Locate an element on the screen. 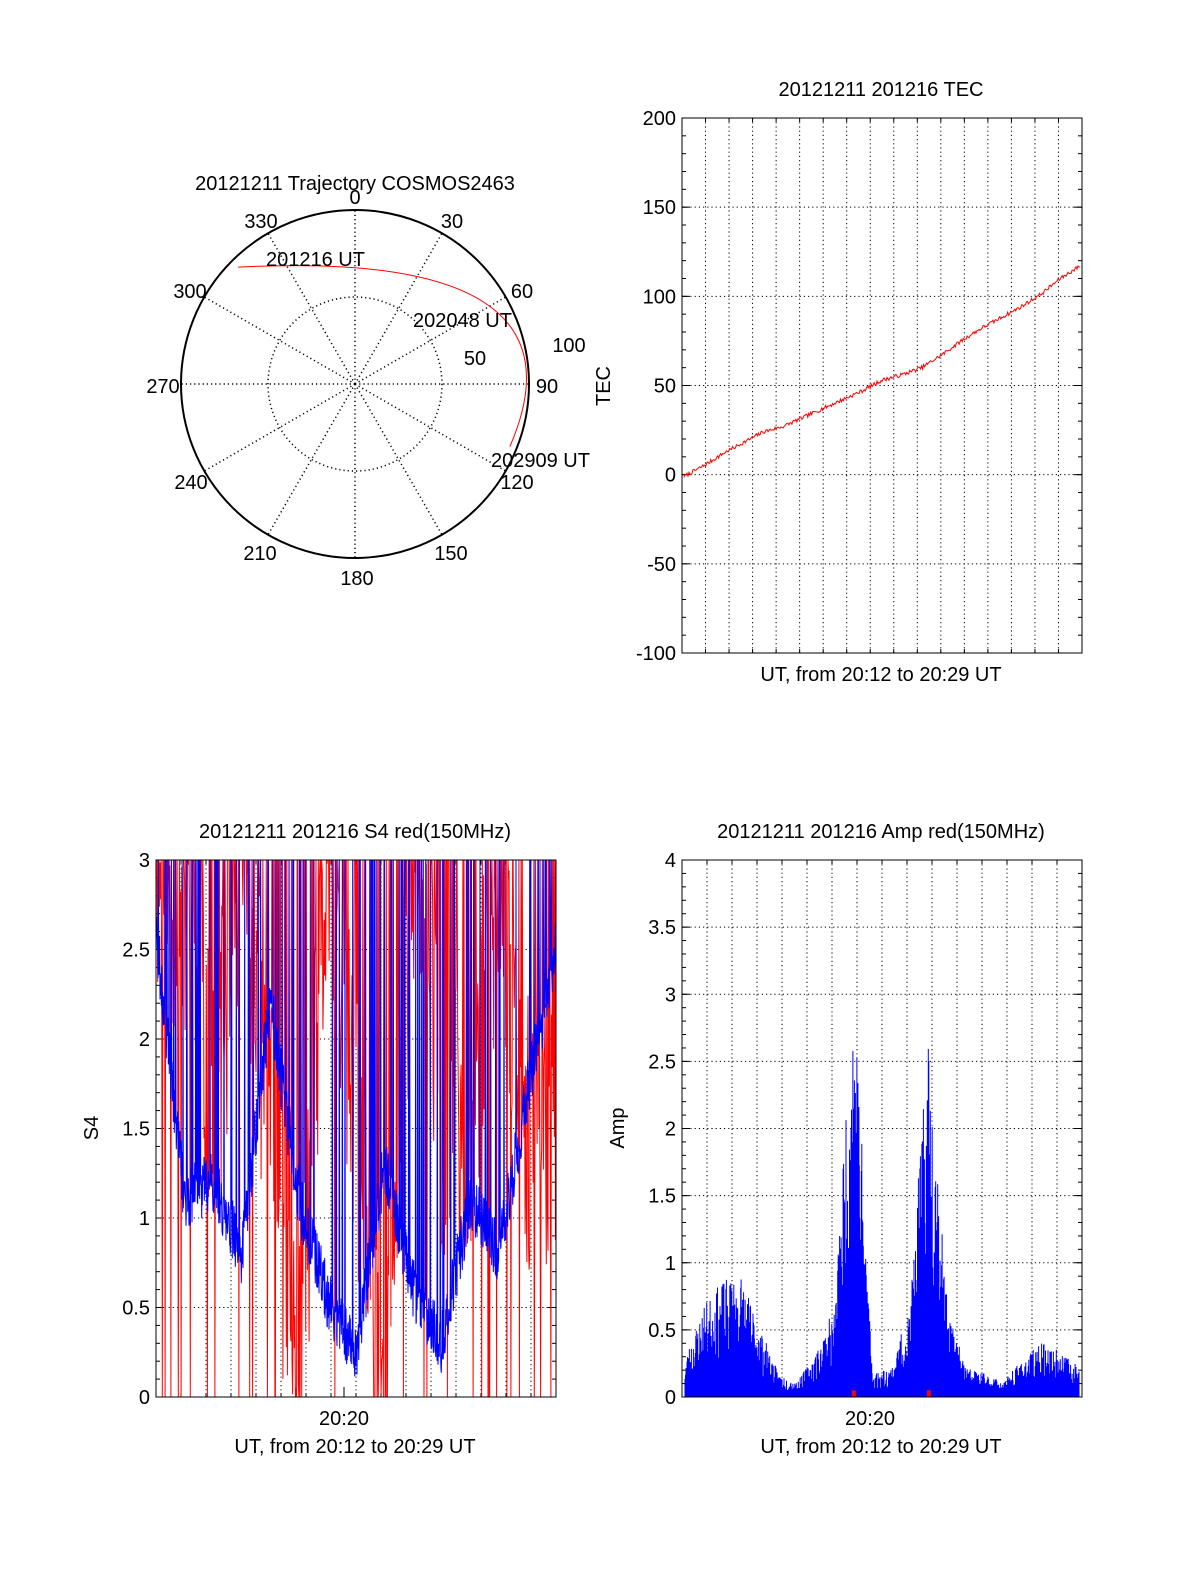 The height and width of the screenshot is (1575, 1200). azimuth-label-0: 0 is located at coordinates (354, 198).